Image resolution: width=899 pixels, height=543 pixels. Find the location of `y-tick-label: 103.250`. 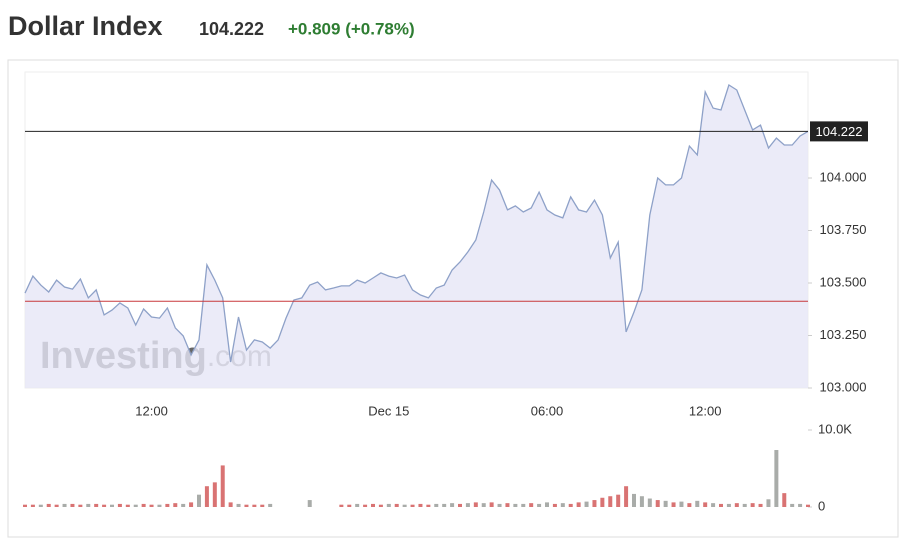

y-tick-label: 103.250 is located at coordinates (843, 334).